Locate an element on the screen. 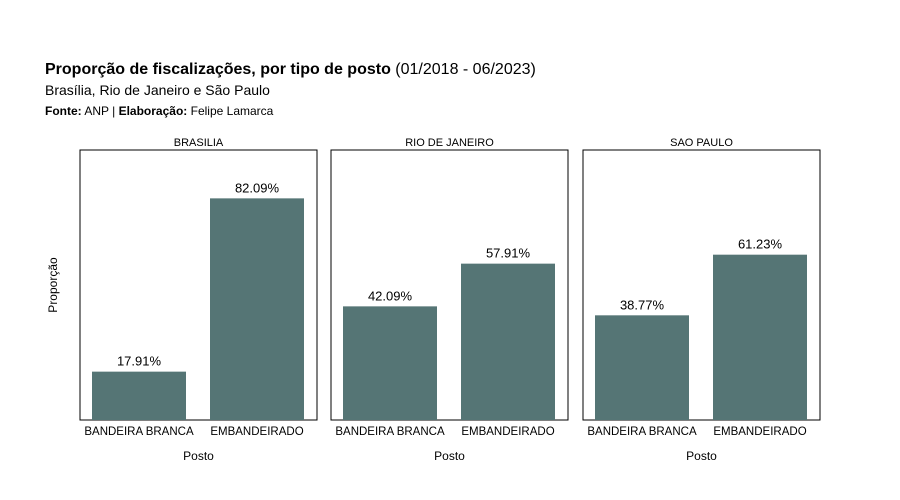 The image size is (900, 500). panel-title: BRASILIA is located at coordinates (199, 143).